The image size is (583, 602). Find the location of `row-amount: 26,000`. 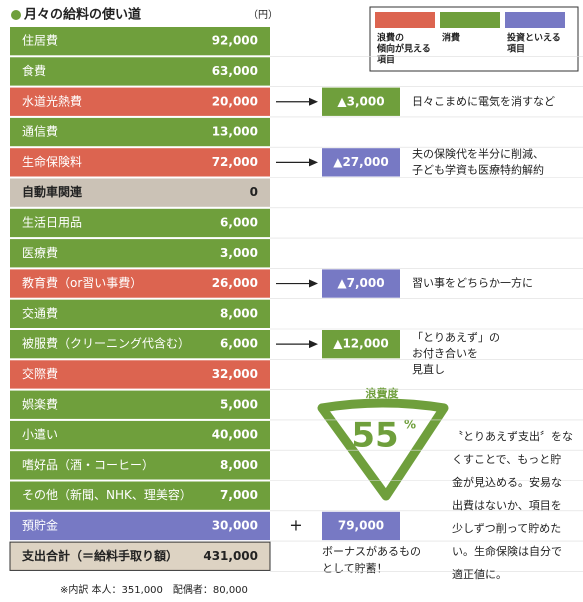

row-amount: 26,000 is located at coordinates (235, 283).